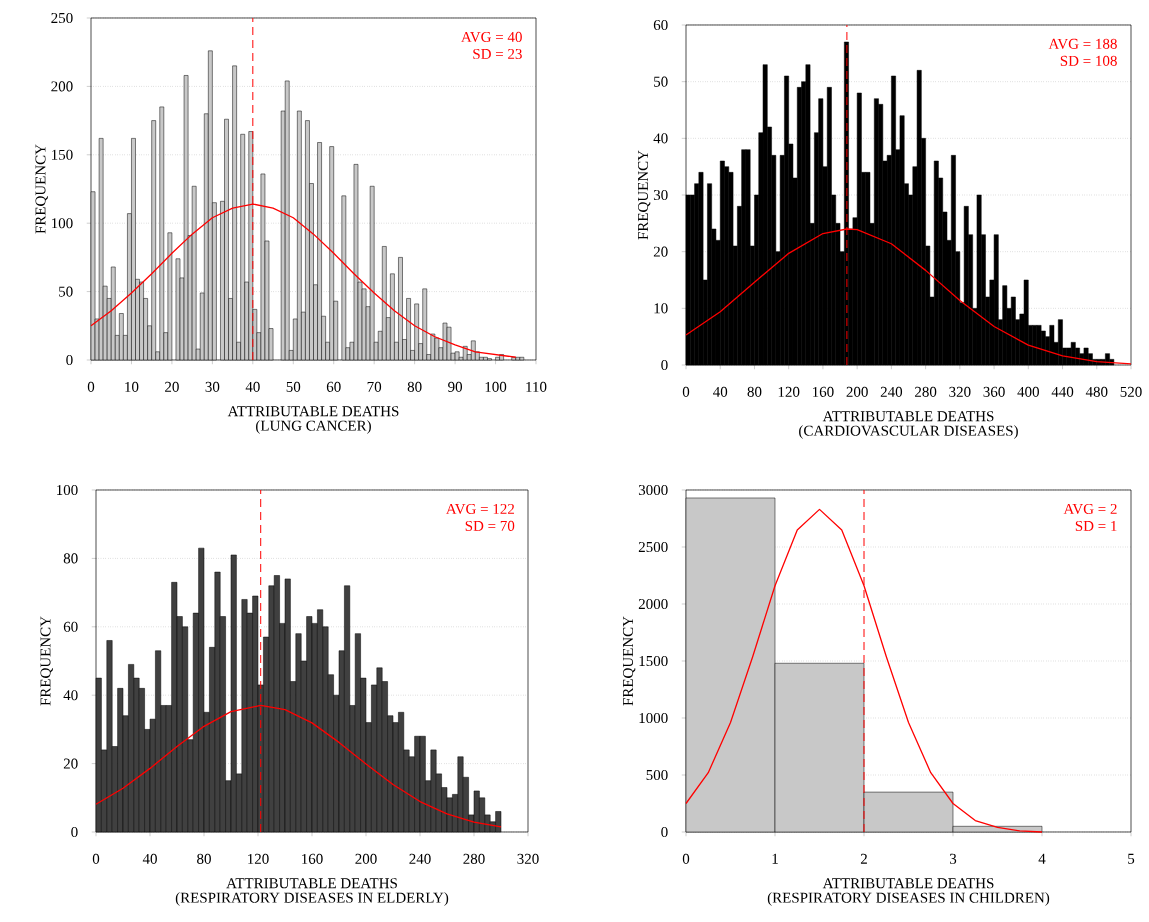  What do you see at coordinates (491, 37) in the screenshot?
I see `annotation: AVG = 40` at bounding box center [491, 37].